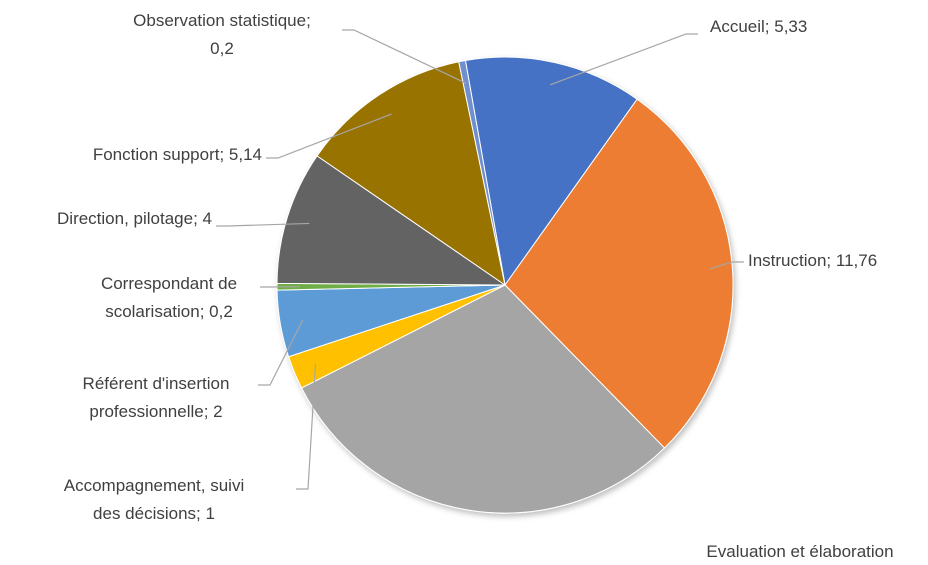 This screenshot has height=565, width=928. I want to click on data-label: Correspondant de scolarisation; 0,2, so click(169, 297).